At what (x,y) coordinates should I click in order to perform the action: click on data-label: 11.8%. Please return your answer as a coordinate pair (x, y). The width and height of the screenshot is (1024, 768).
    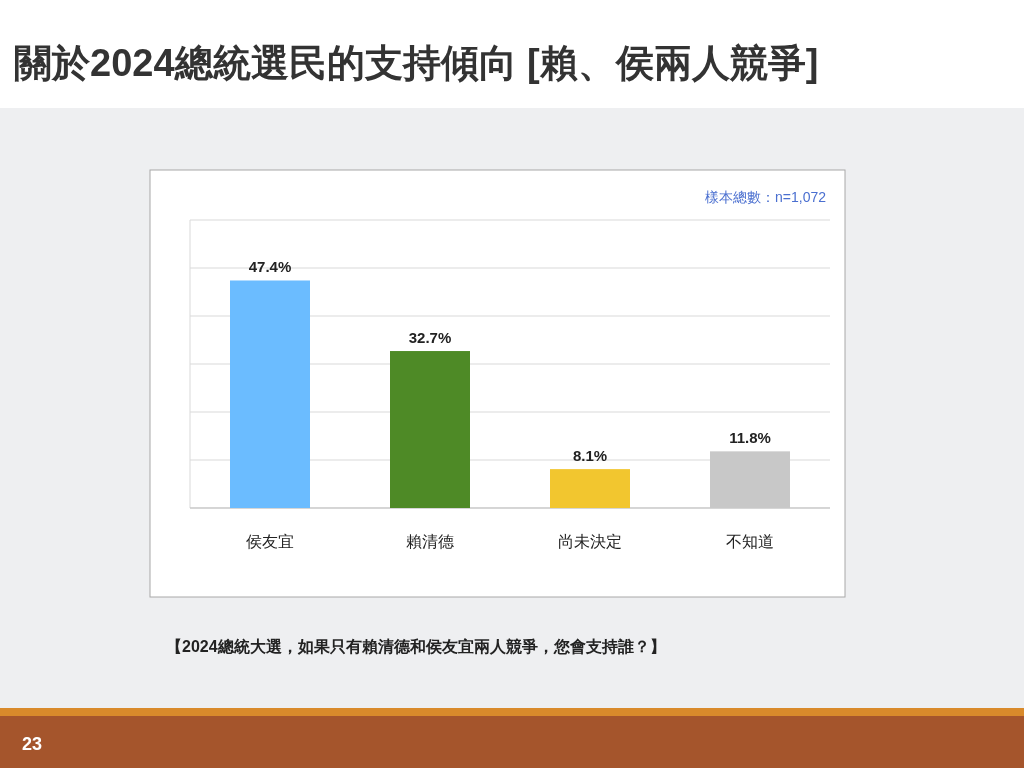
    Looking at the image, I should click on (750, 438).